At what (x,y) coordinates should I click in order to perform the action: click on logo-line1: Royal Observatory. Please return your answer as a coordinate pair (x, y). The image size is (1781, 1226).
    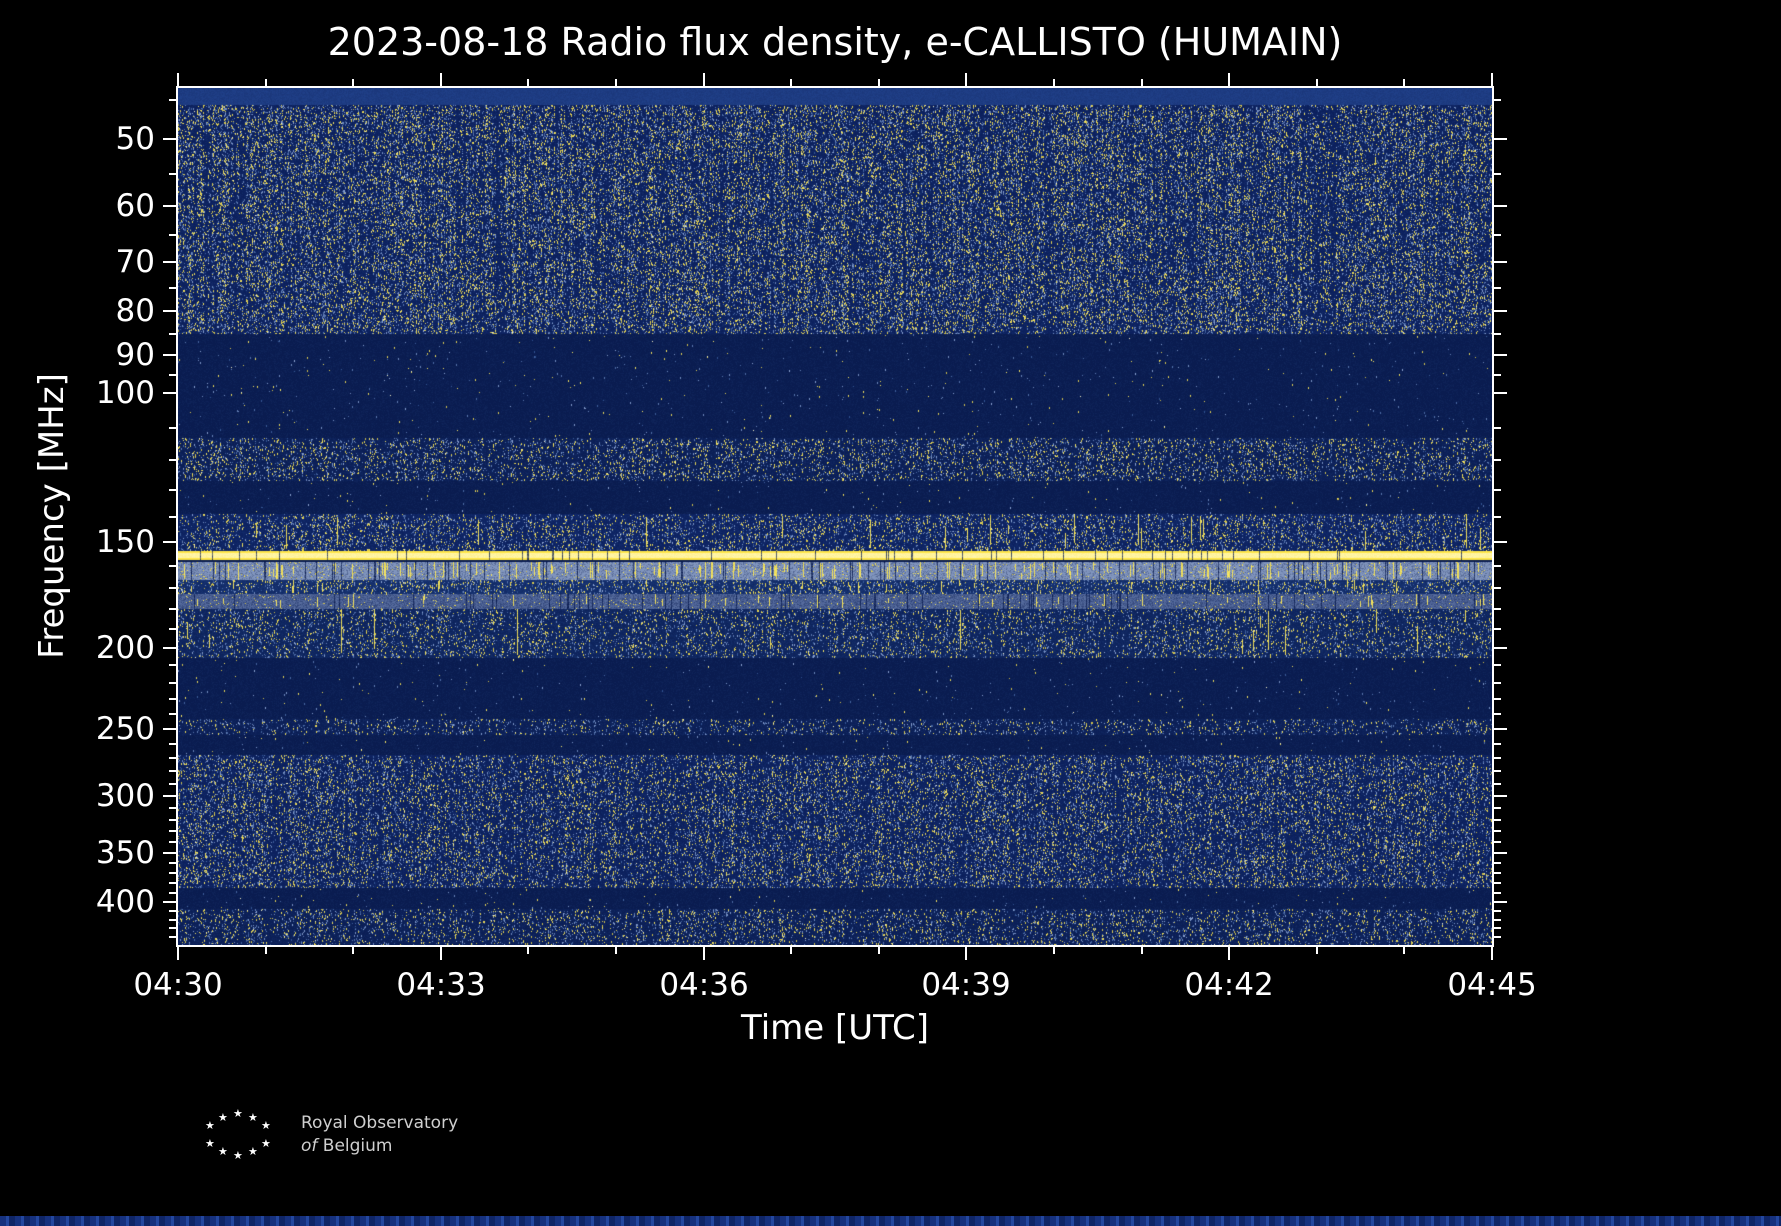
    Looking at the image, I should click on (380, 1123).